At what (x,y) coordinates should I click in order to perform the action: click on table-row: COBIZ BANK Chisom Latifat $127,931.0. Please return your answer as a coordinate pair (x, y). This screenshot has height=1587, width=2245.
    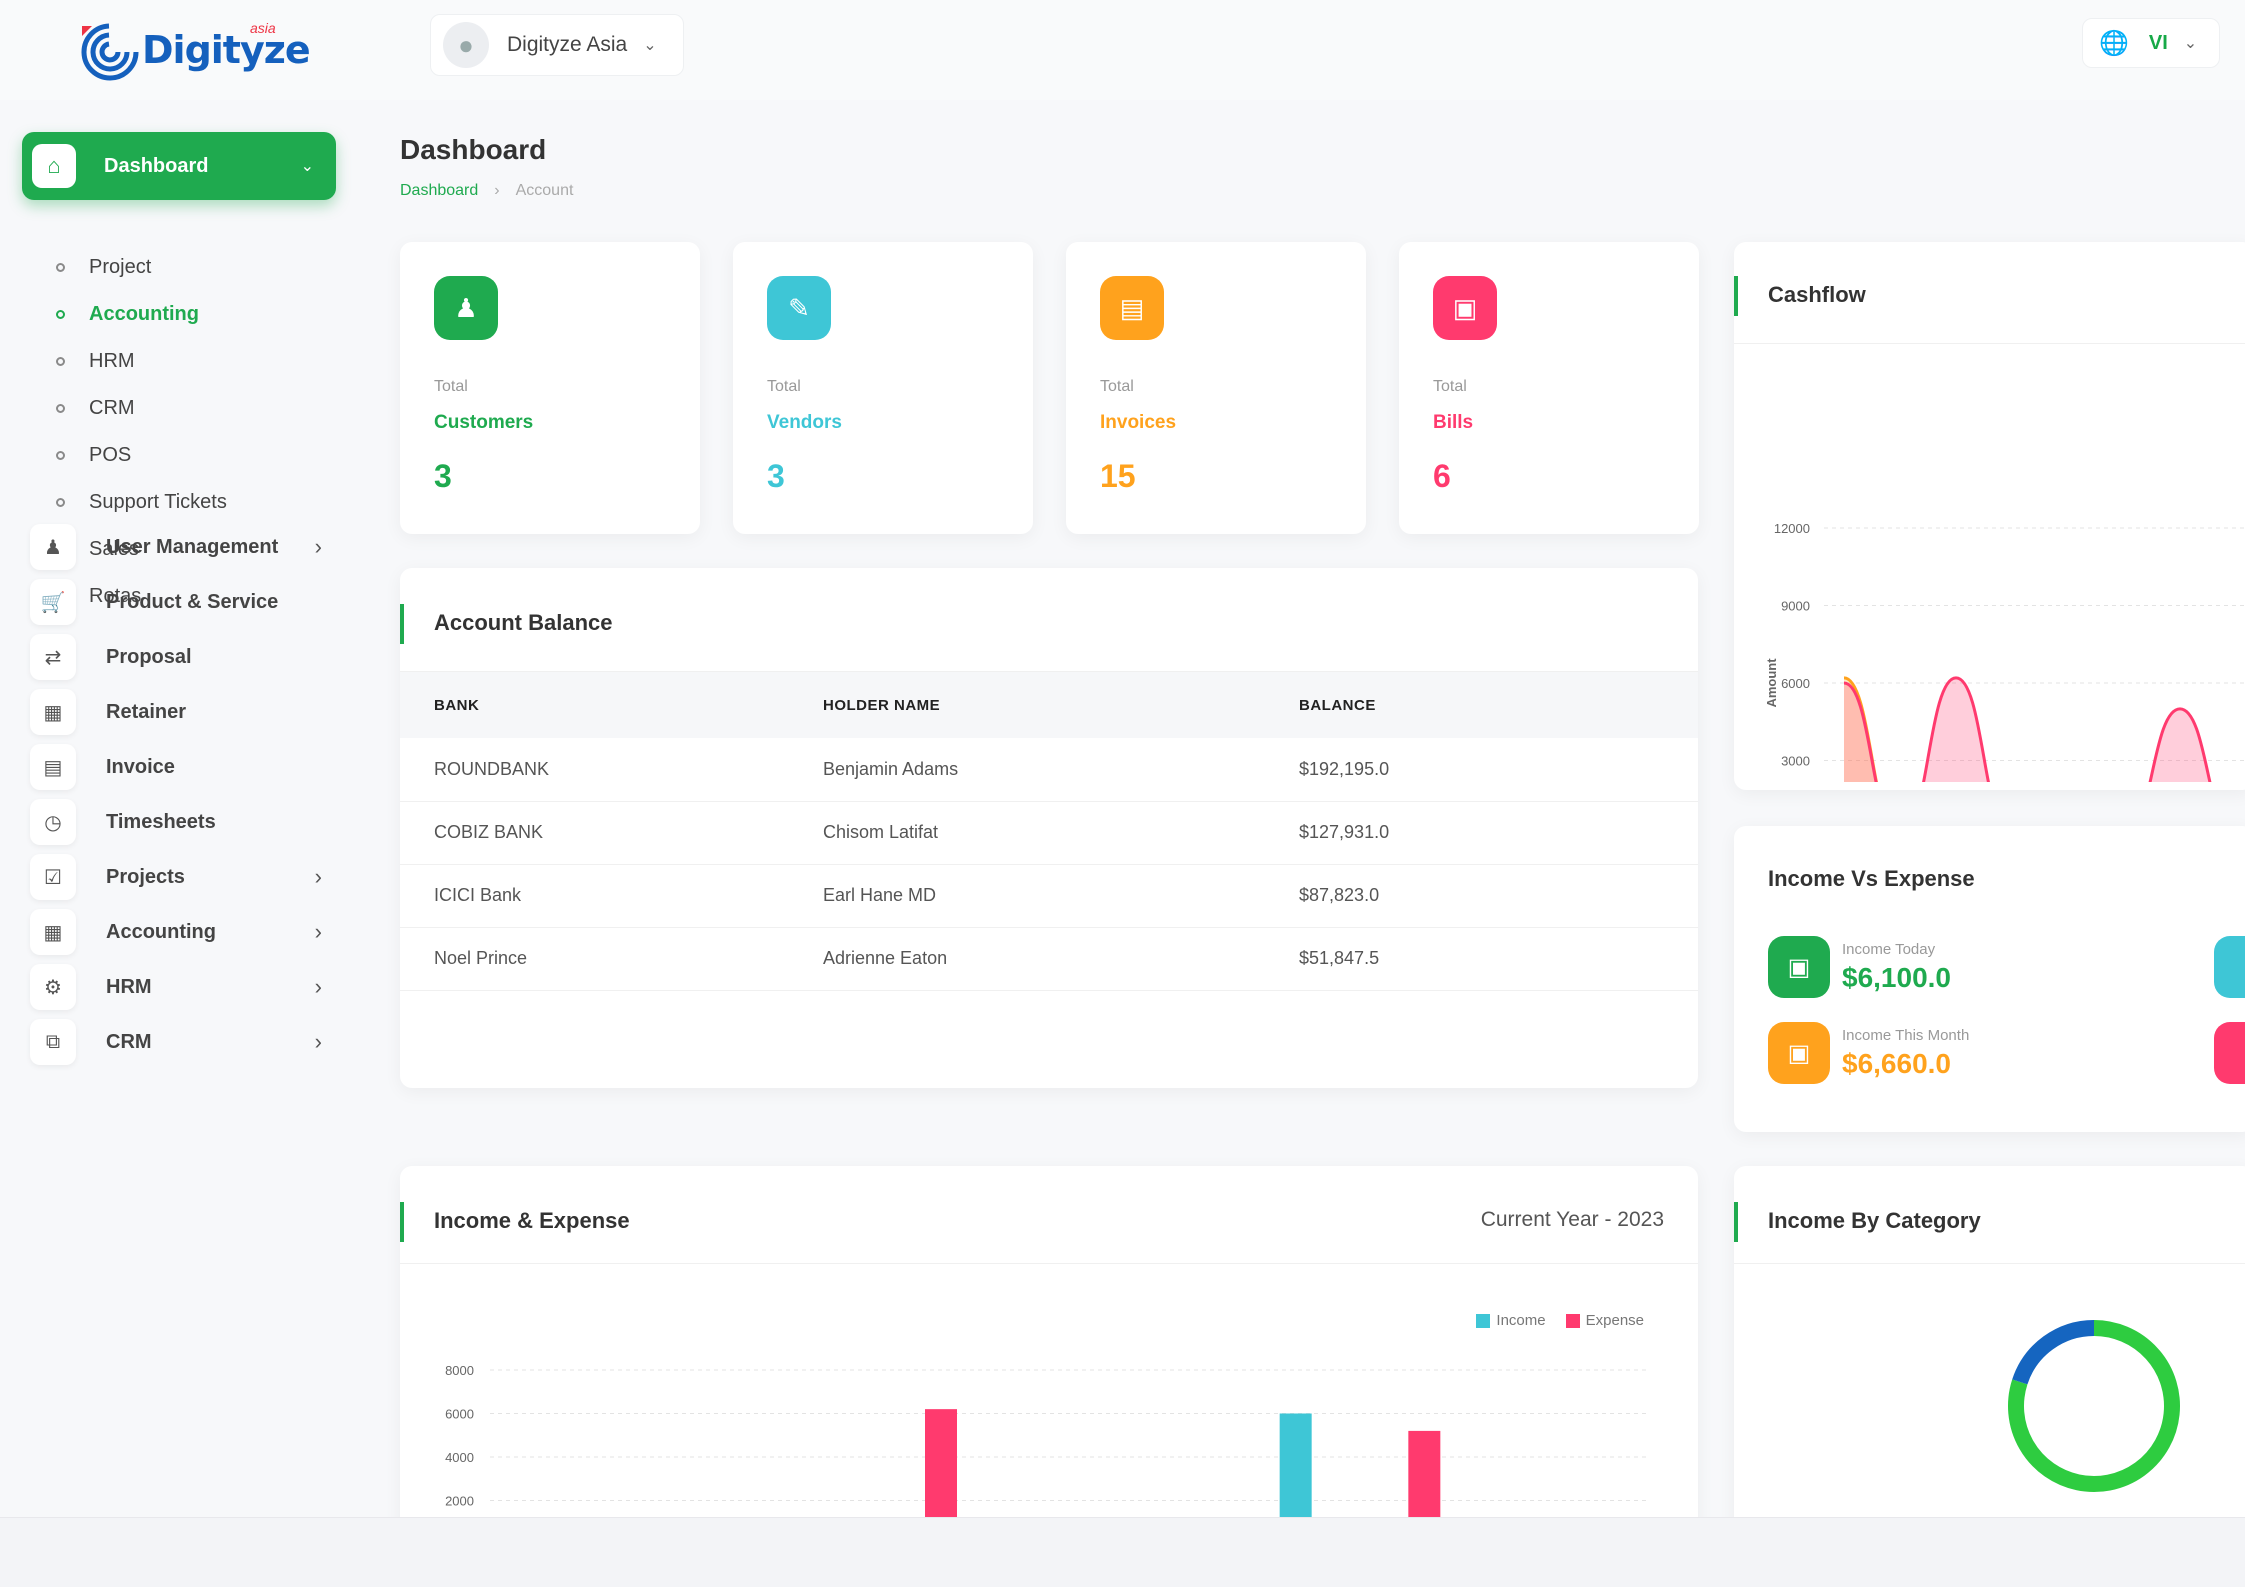
    Looking at the image, I should click on (1049, 833).